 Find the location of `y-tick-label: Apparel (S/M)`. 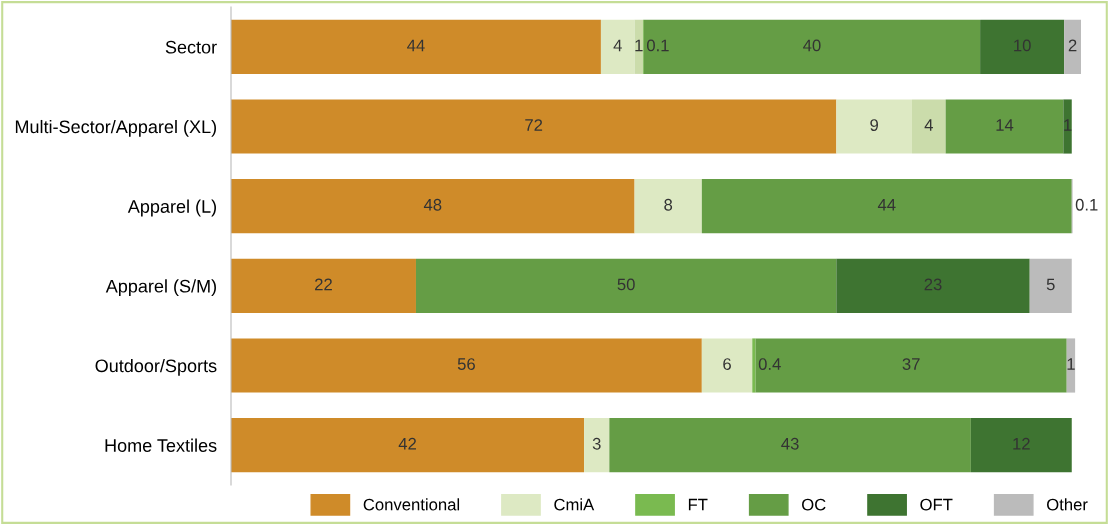

y-tick-label: Apparel (S/M) is located at coordinates (160, 288).